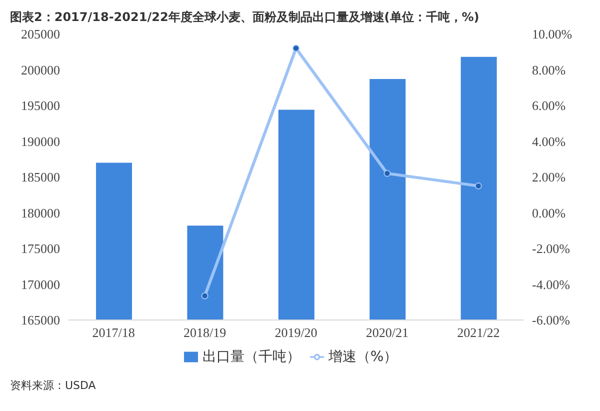 This screenshot has height=411, width=600. What do you see at coordinates (40, 34) in the screenshot?
I see `y-tick-label: 205000` at bounding box center [40, 34].